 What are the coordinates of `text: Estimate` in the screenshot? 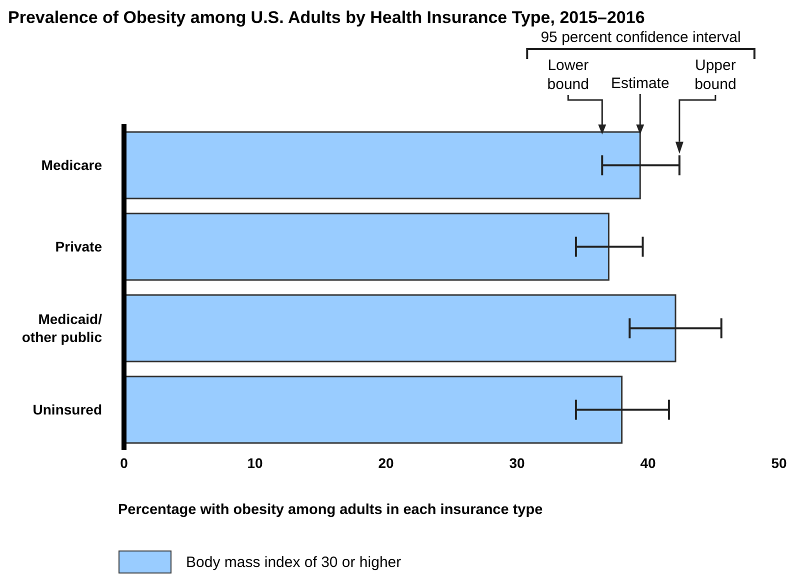 It's located at (640, 83).